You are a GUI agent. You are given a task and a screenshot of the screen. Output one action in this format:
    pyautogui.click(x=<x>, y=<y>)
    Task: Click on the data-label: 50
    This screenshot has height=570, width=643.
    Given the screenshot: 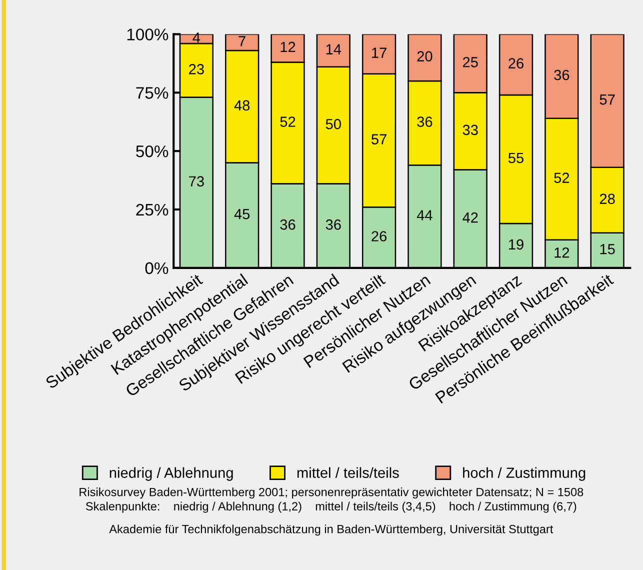 What is the action you would take?
    pyautogui.click(x=333, y=124)
    